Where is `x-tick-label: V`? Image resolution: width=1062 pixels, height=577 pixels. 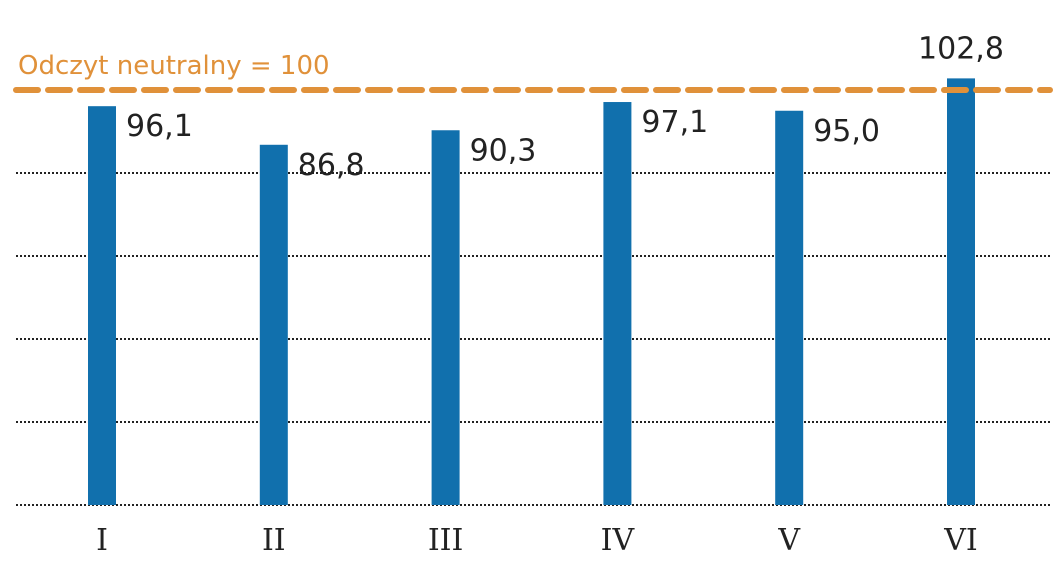
x-tick-label: V is located at coordinates (789, 540).